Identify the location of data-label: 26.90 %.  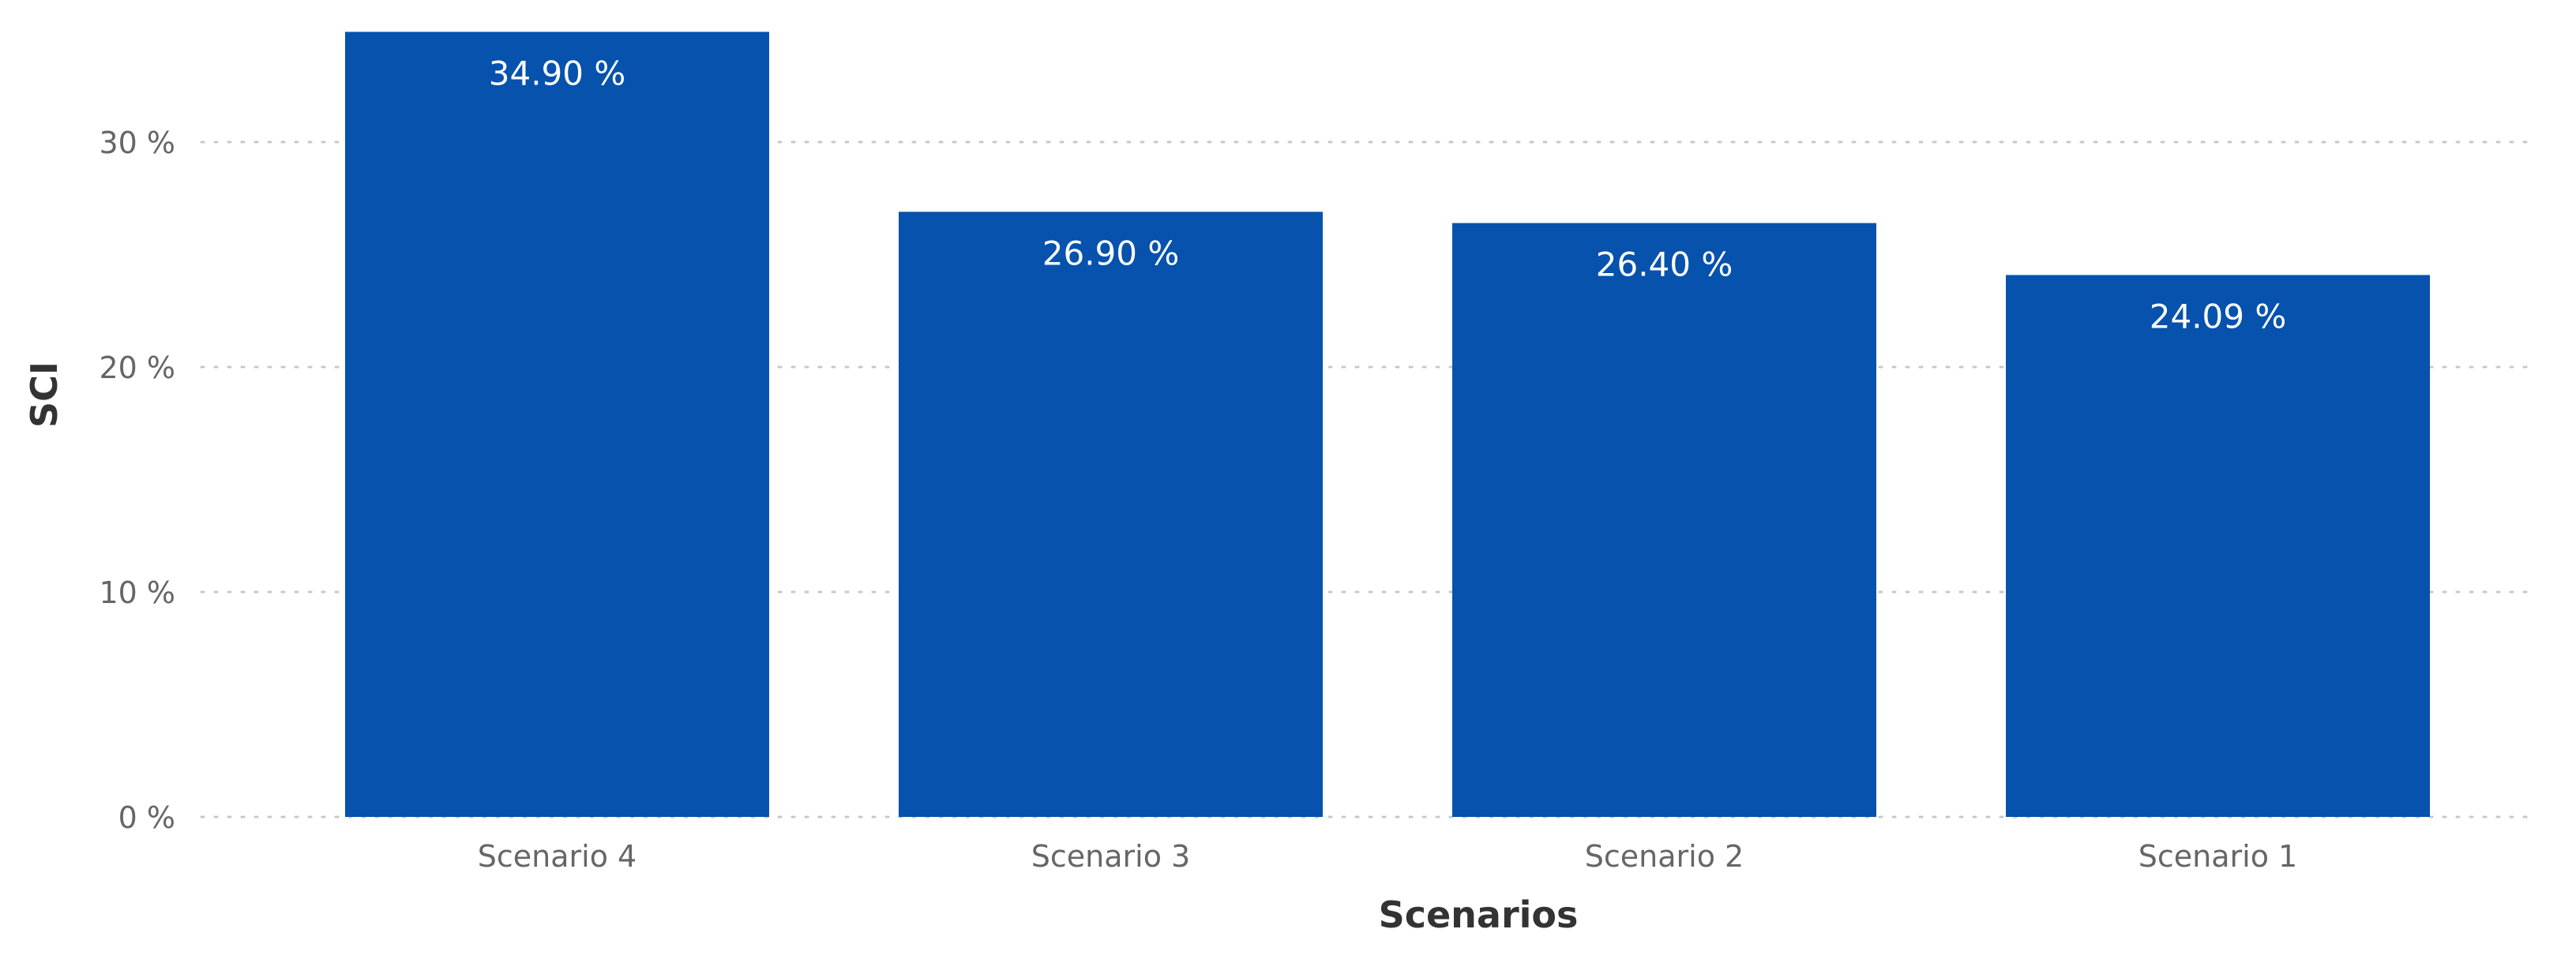
(1111, 253).